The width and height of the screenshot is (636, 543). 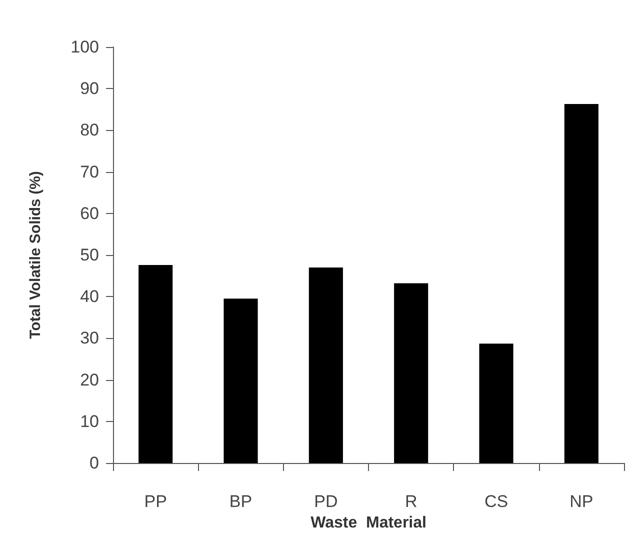 What do you see at coordinates (496, 501) in the screenshot?
I see `x-tick-label: CS` at bounding box center [496, 501].